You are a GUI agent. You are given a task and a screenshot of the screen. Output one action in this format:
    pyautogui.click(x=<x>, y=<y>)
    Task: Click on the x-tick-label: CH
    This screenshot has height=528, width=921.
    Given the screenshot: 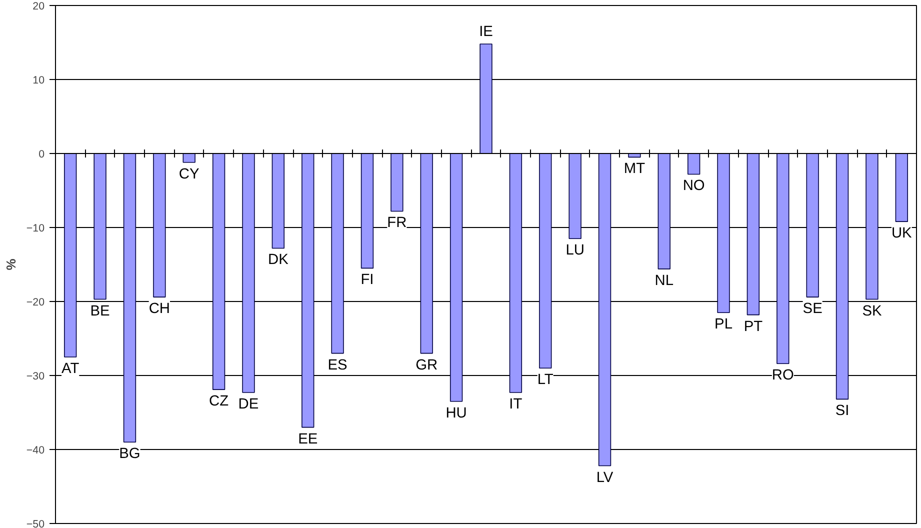 What is the action you would take?
    pyautogui.click(x=159, y=309)
    